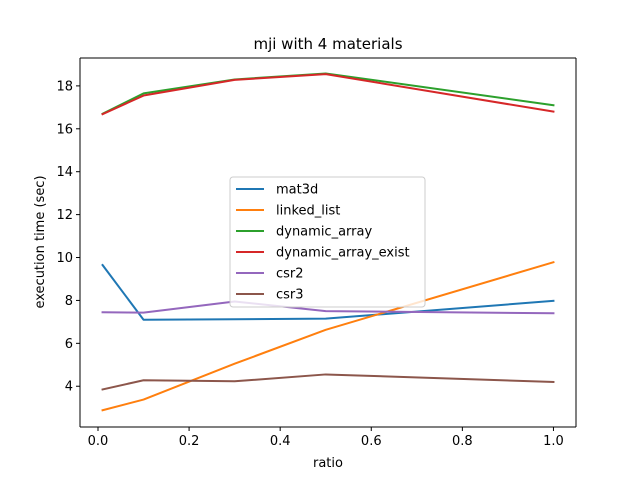  What do you see at coordinates (553, 441) in the screenshot?
I see `x-tick-label: 1.0` at bounding box center [553, 441].